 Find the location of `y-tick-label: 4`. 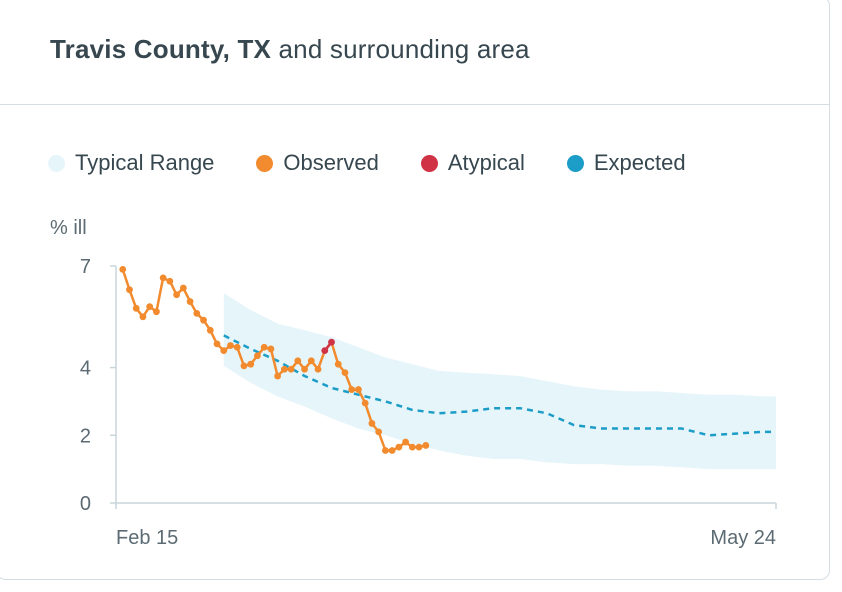

y-tick-label: 4 is located at coordinates (85, 369).